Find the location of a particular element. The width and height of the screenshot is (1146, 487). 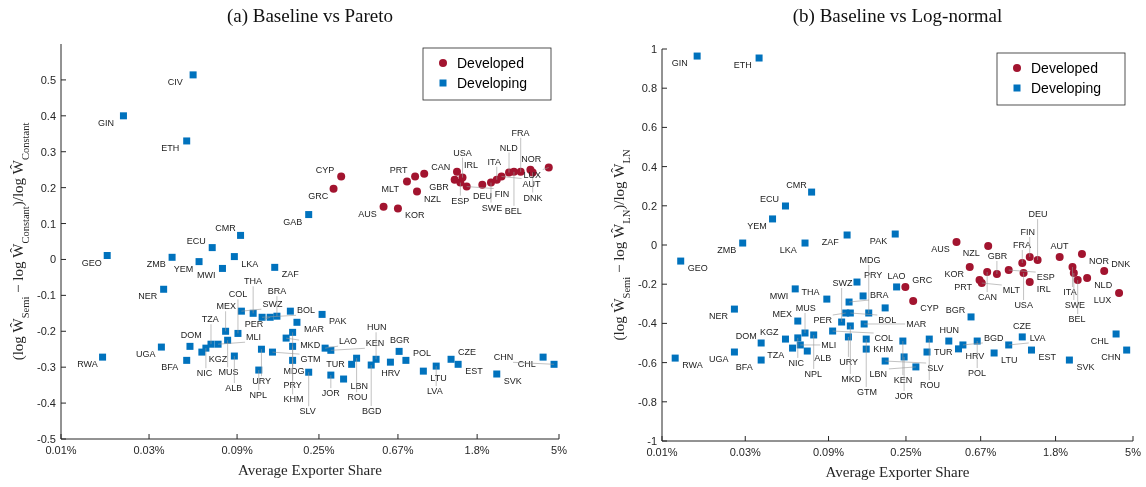

annotation: MLI is located at coordinates (254, 337).